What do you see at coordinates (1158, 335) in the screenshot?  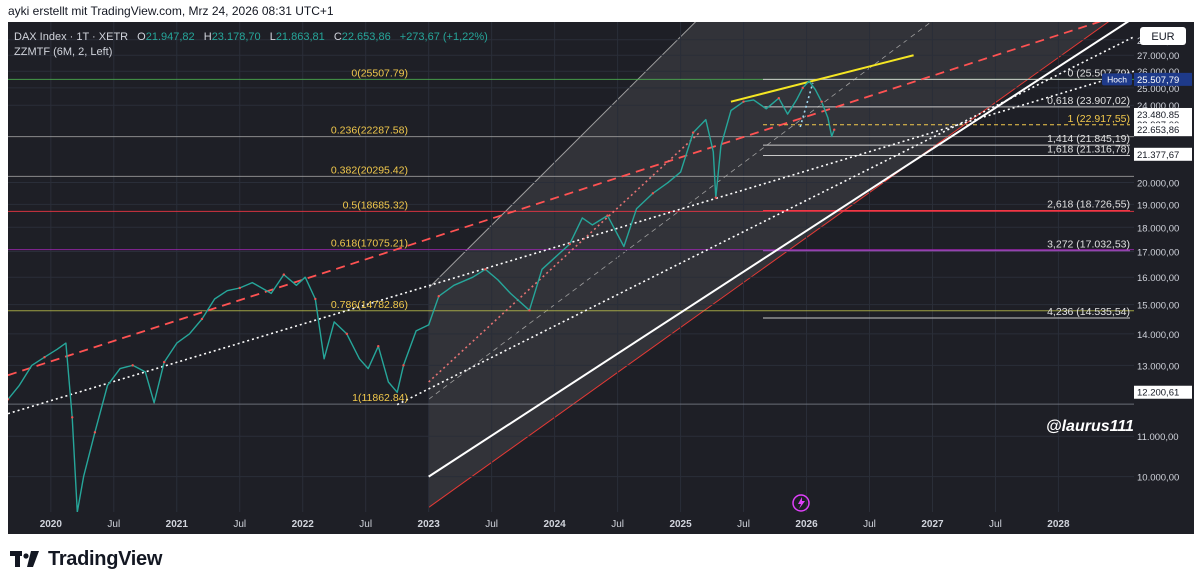 I see `price-tick-label: 14.000,00` at bounding box center [1158, 335].